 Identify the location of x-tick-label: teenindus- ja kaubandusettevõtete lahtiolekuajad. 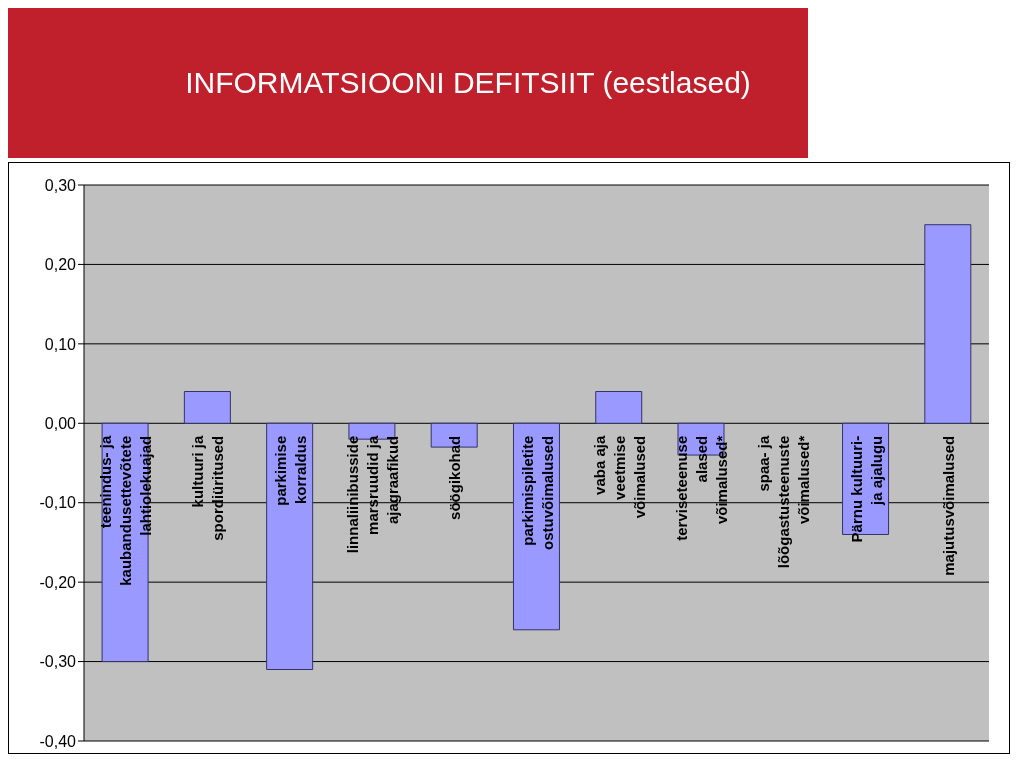
(126, 510).